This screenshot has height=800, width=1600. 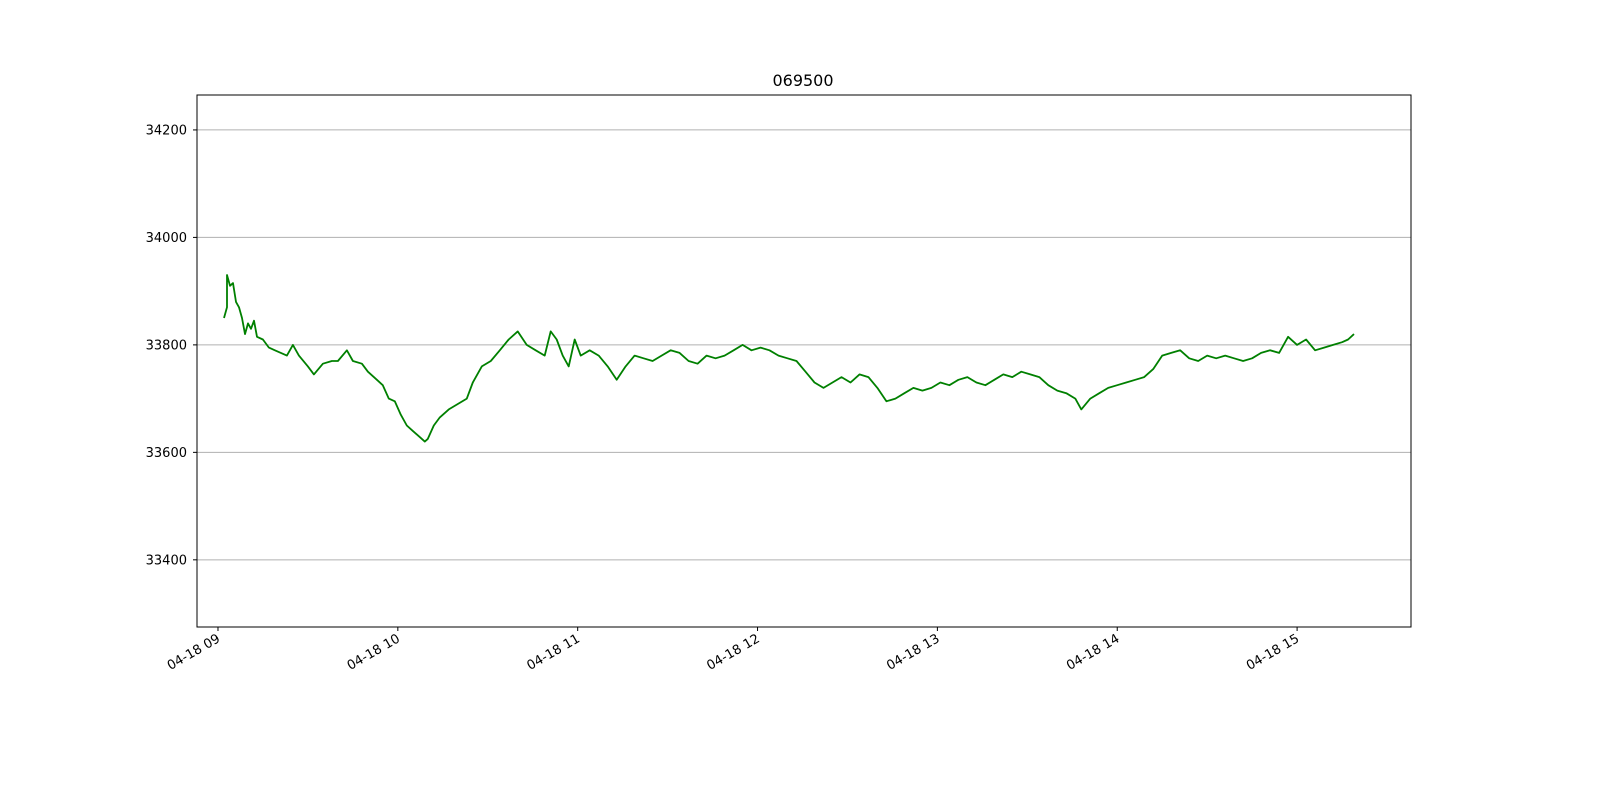 What do you see at coordinates (166, 345) in the screenshot?
I see `y-tick-label: 33800` at bounding box center [166, 345].